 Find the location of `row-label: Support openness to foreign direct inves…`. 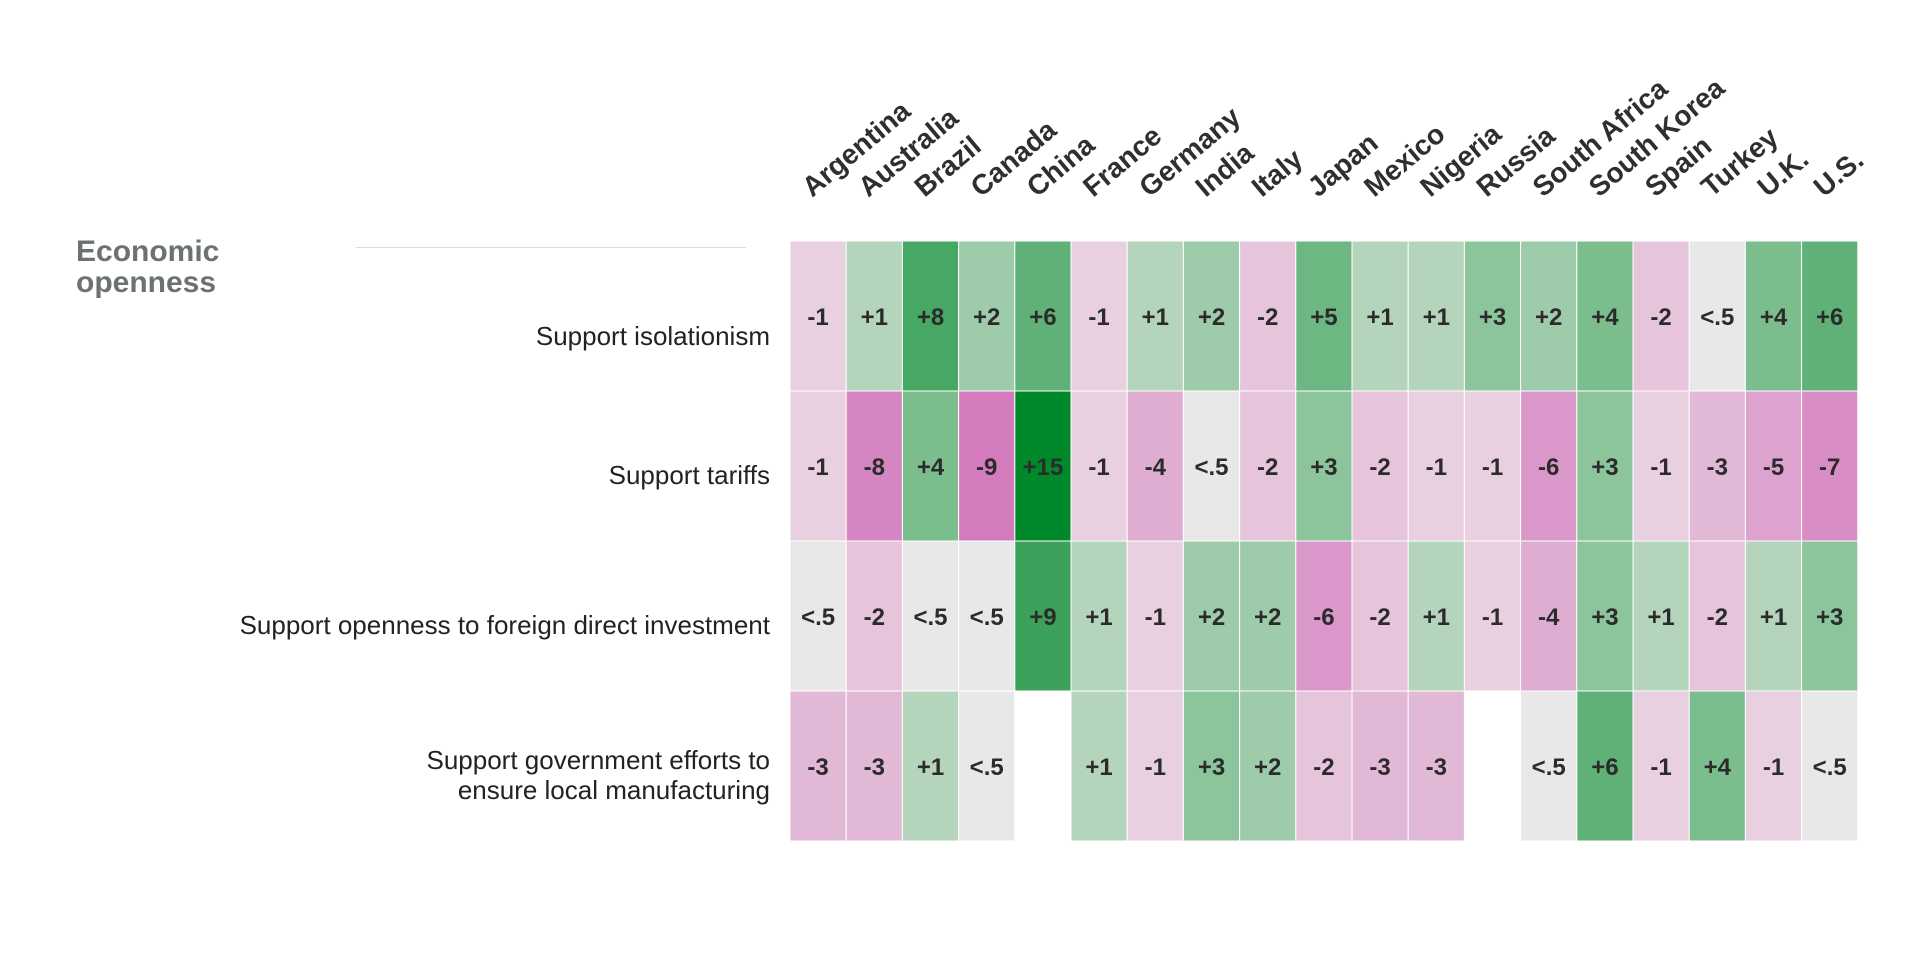

row-label: Support openness to foreign direct inves… is located at coordinates (505, 625).